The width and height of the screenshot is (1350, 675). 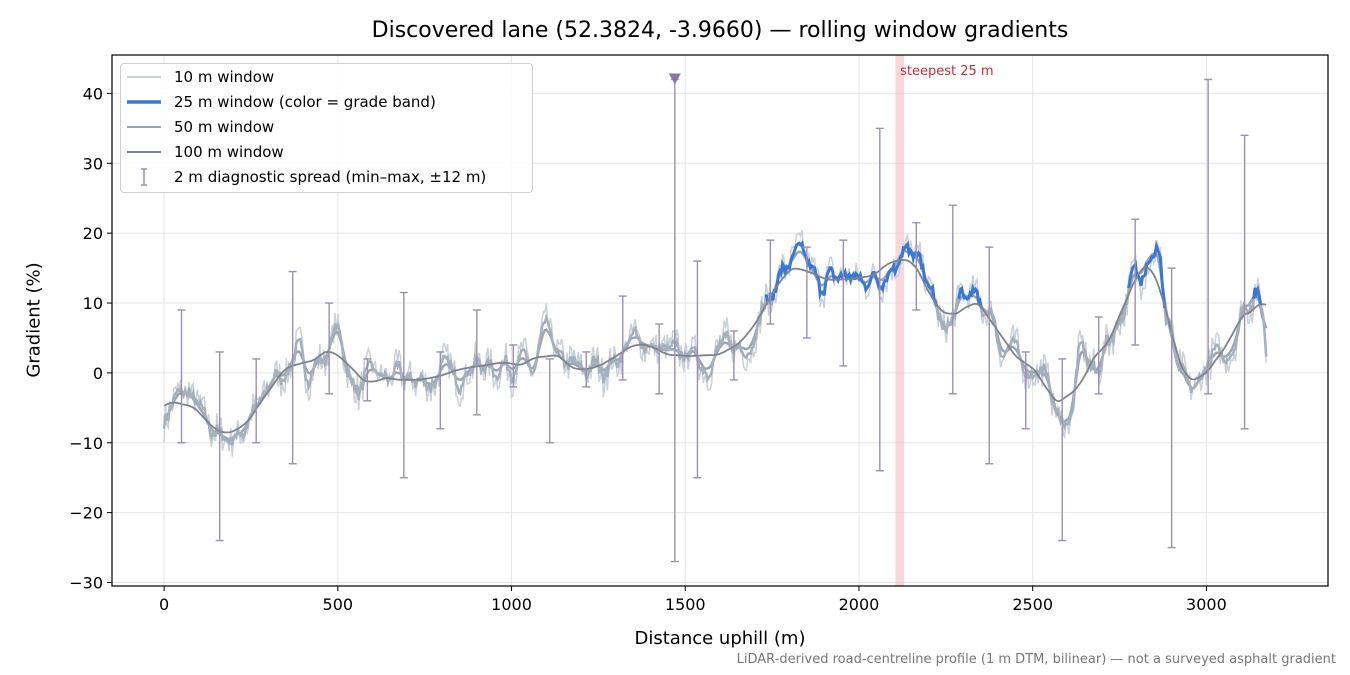 I want to click on legend-label-10m: 10 m window, so click(x=224, y=77).